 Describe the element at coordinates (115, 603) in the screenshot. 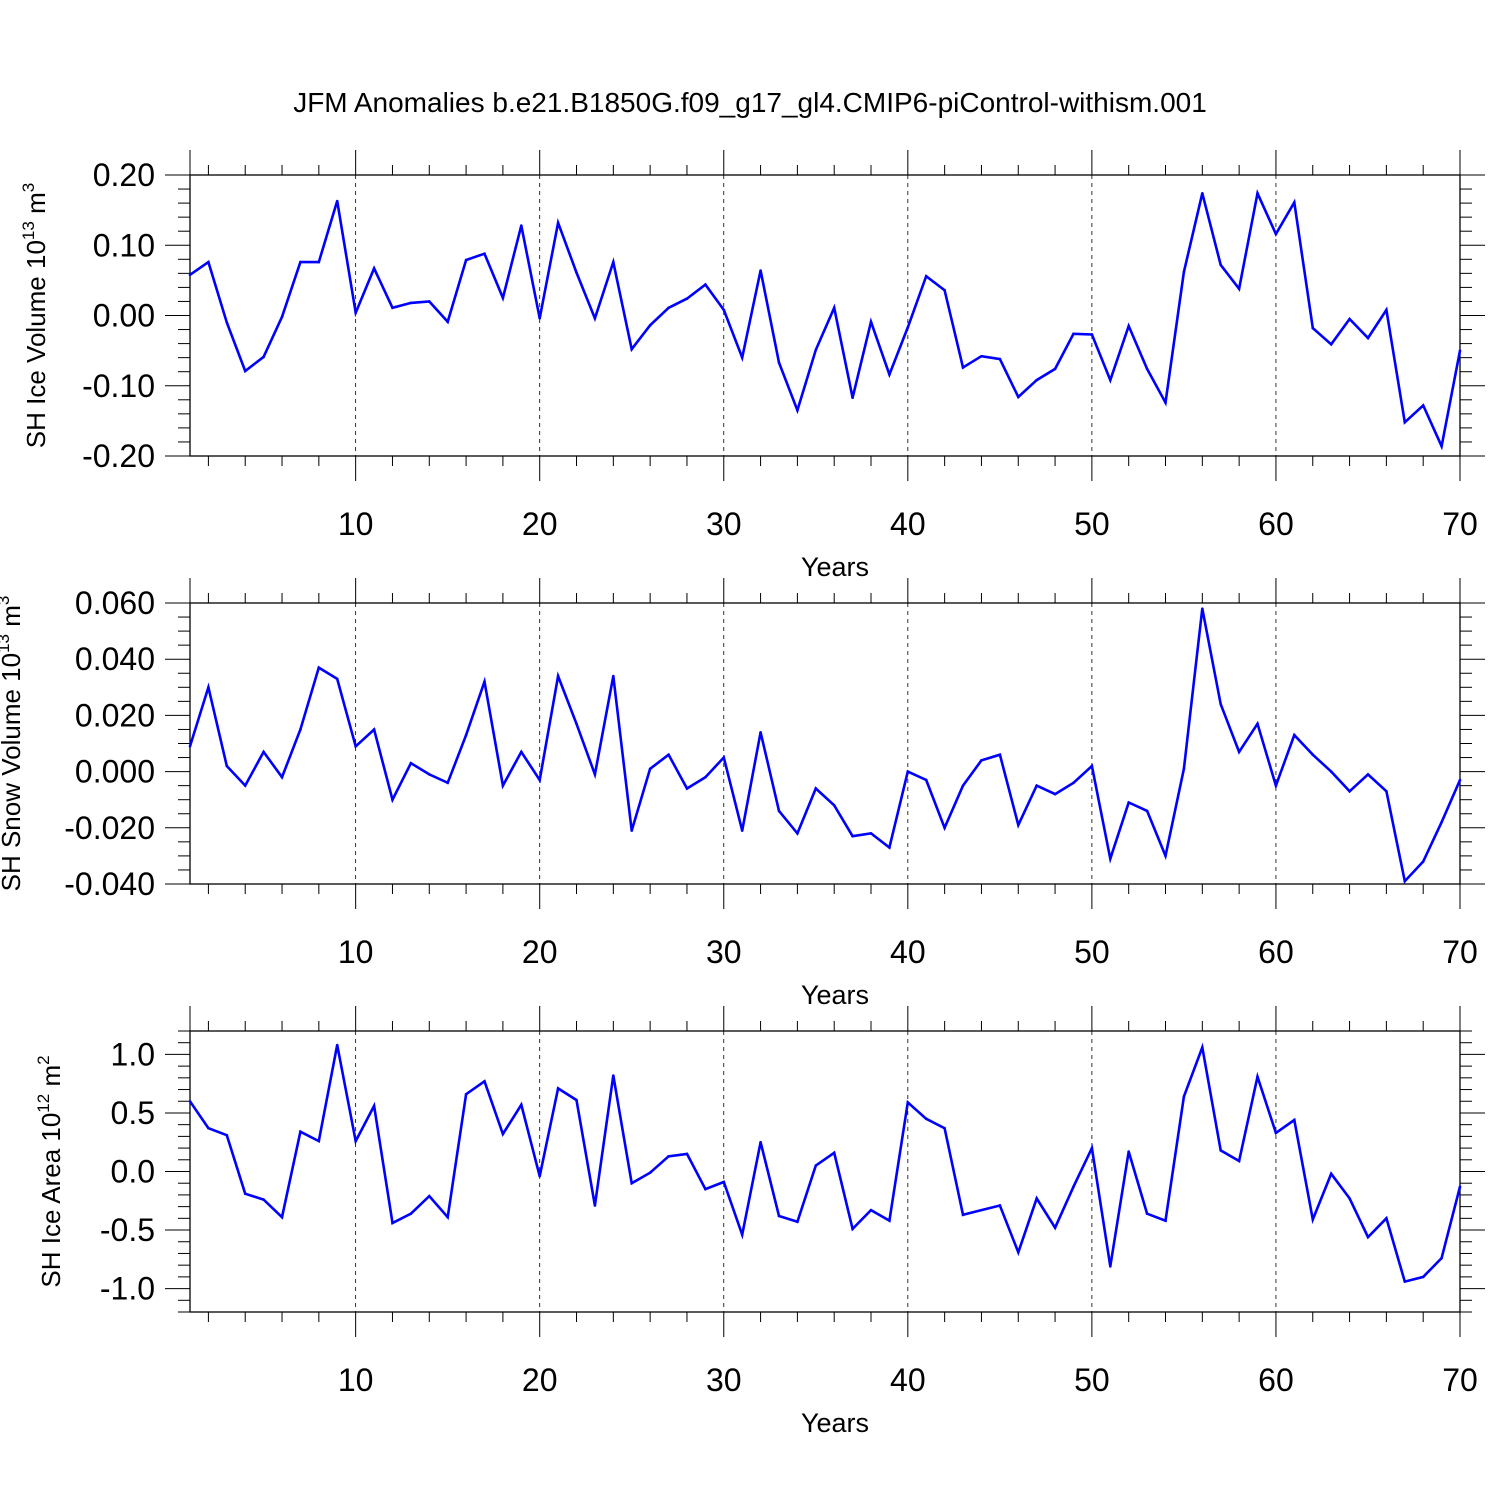

I see `y-tick-label: 0.060` at that location.